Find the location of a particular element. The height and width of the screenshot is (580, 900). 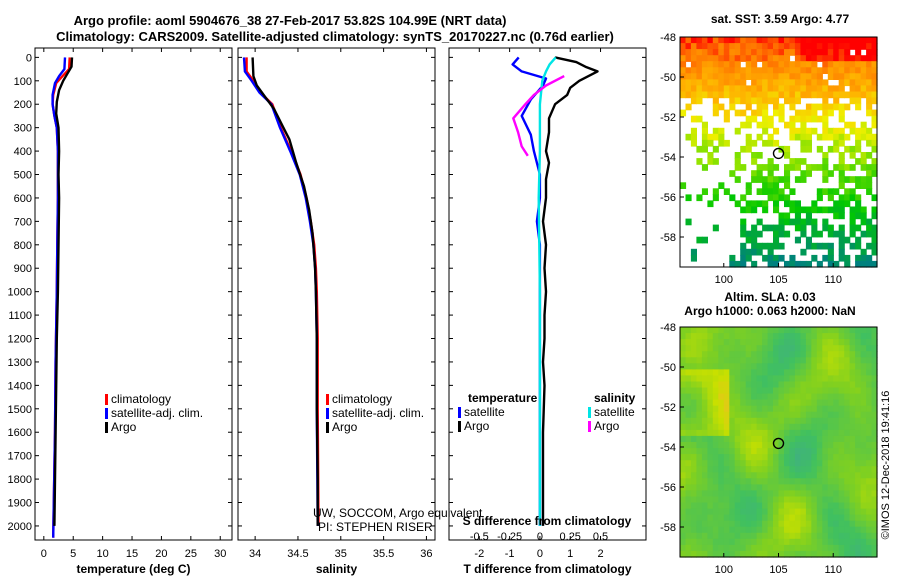

x-tick-label: 5 is located at coordinates (73, 554).